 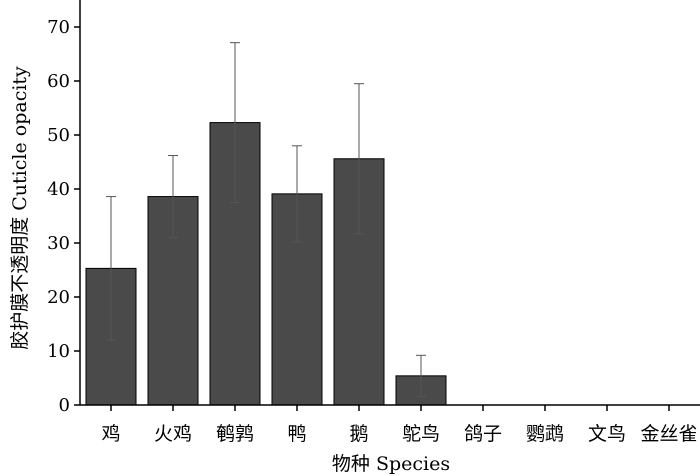 I want to click on x-axis-label: 物种 Species, so click(x=391, y=464).